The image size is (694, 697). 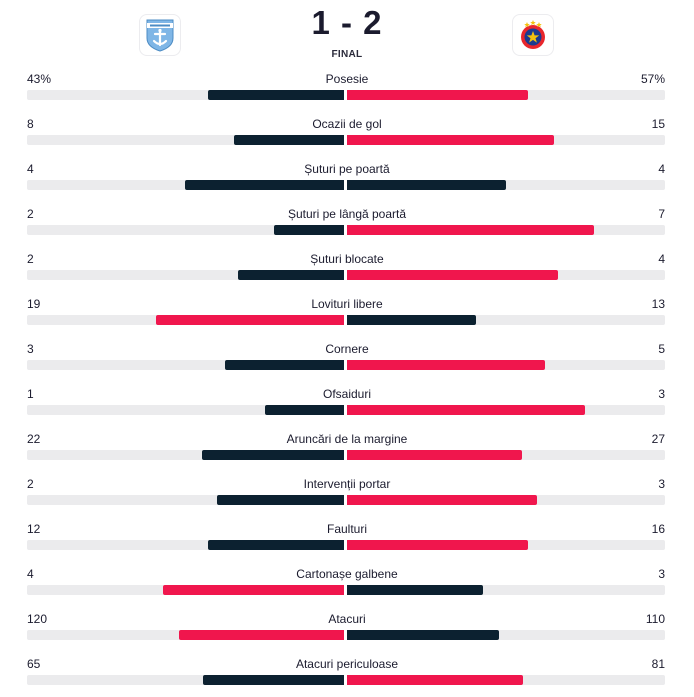 I want to click on stat-label: Șuturi pe poartă, so click(x=347, y=169).